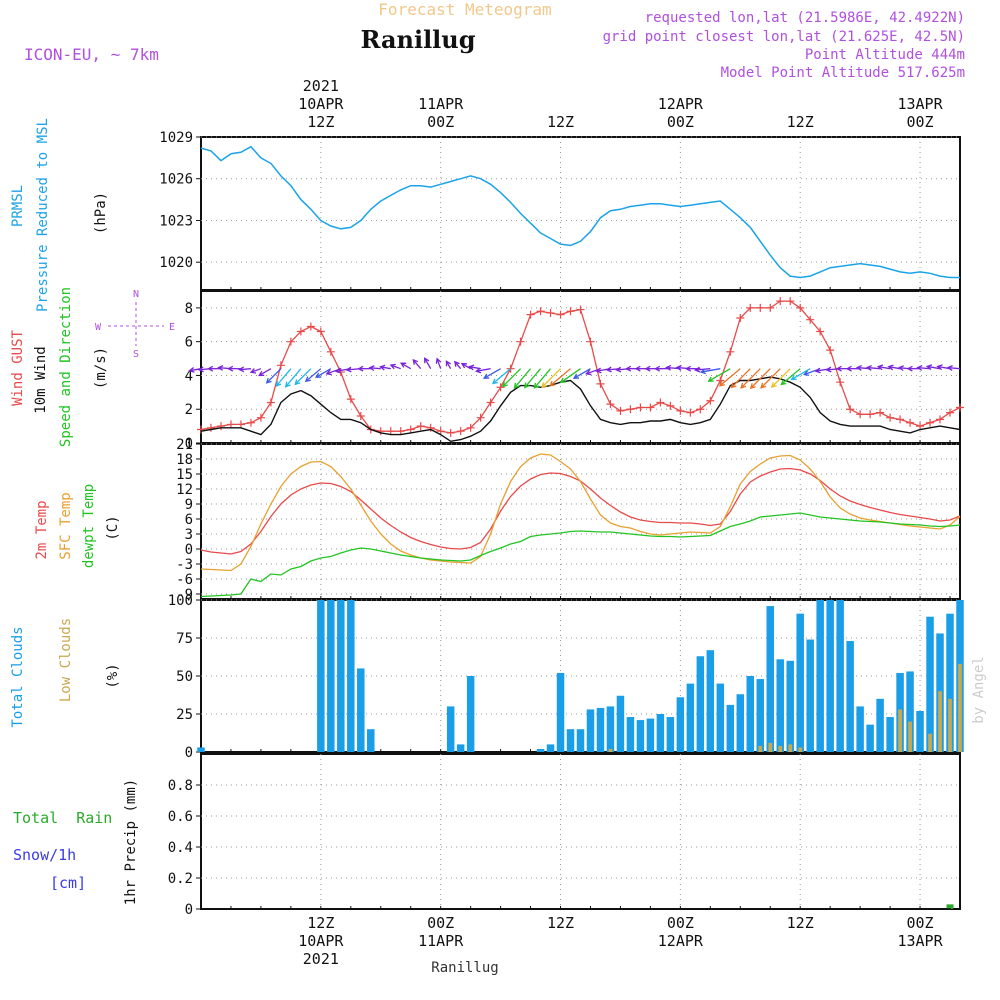 The image size is (1000, 1000). Describe the element at coordinates (464, 968) in the screenshot. I see `footer-location: Ranillug` at that location.